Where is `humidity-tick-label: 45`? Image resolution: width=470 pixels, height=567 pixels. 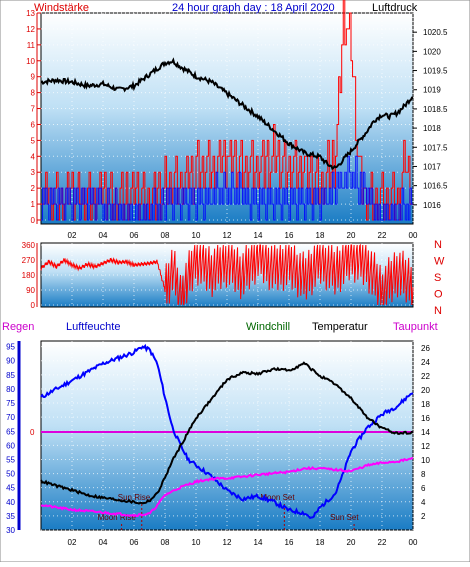 humidity-tick-label: 45 is located at coordinates (10, 488).